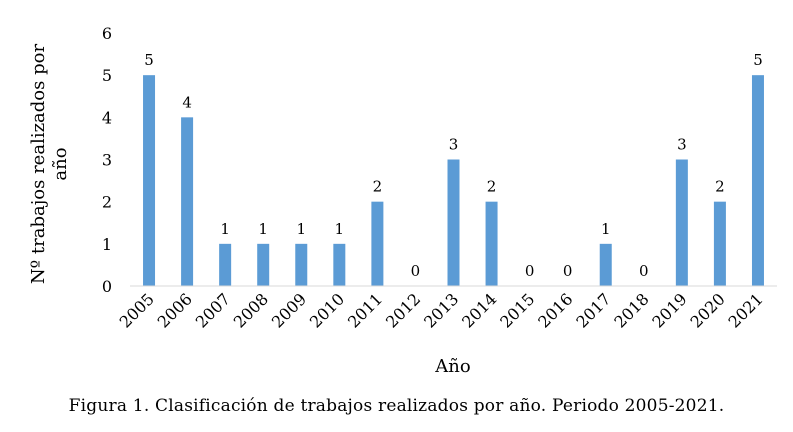 The image size is (793, 432). I want to click on data-label-2020: 2, so click(720, 187).